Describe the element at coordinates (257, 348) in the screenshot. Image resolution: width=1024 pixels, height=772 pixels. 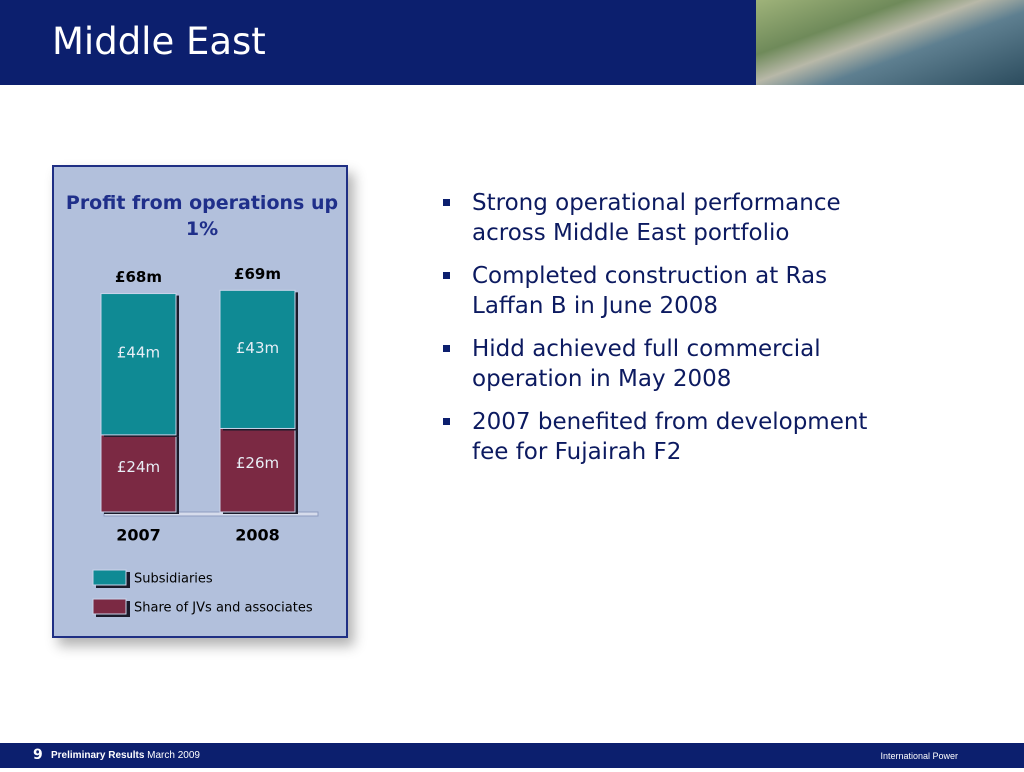
I see `value-label: £43m` at that location.